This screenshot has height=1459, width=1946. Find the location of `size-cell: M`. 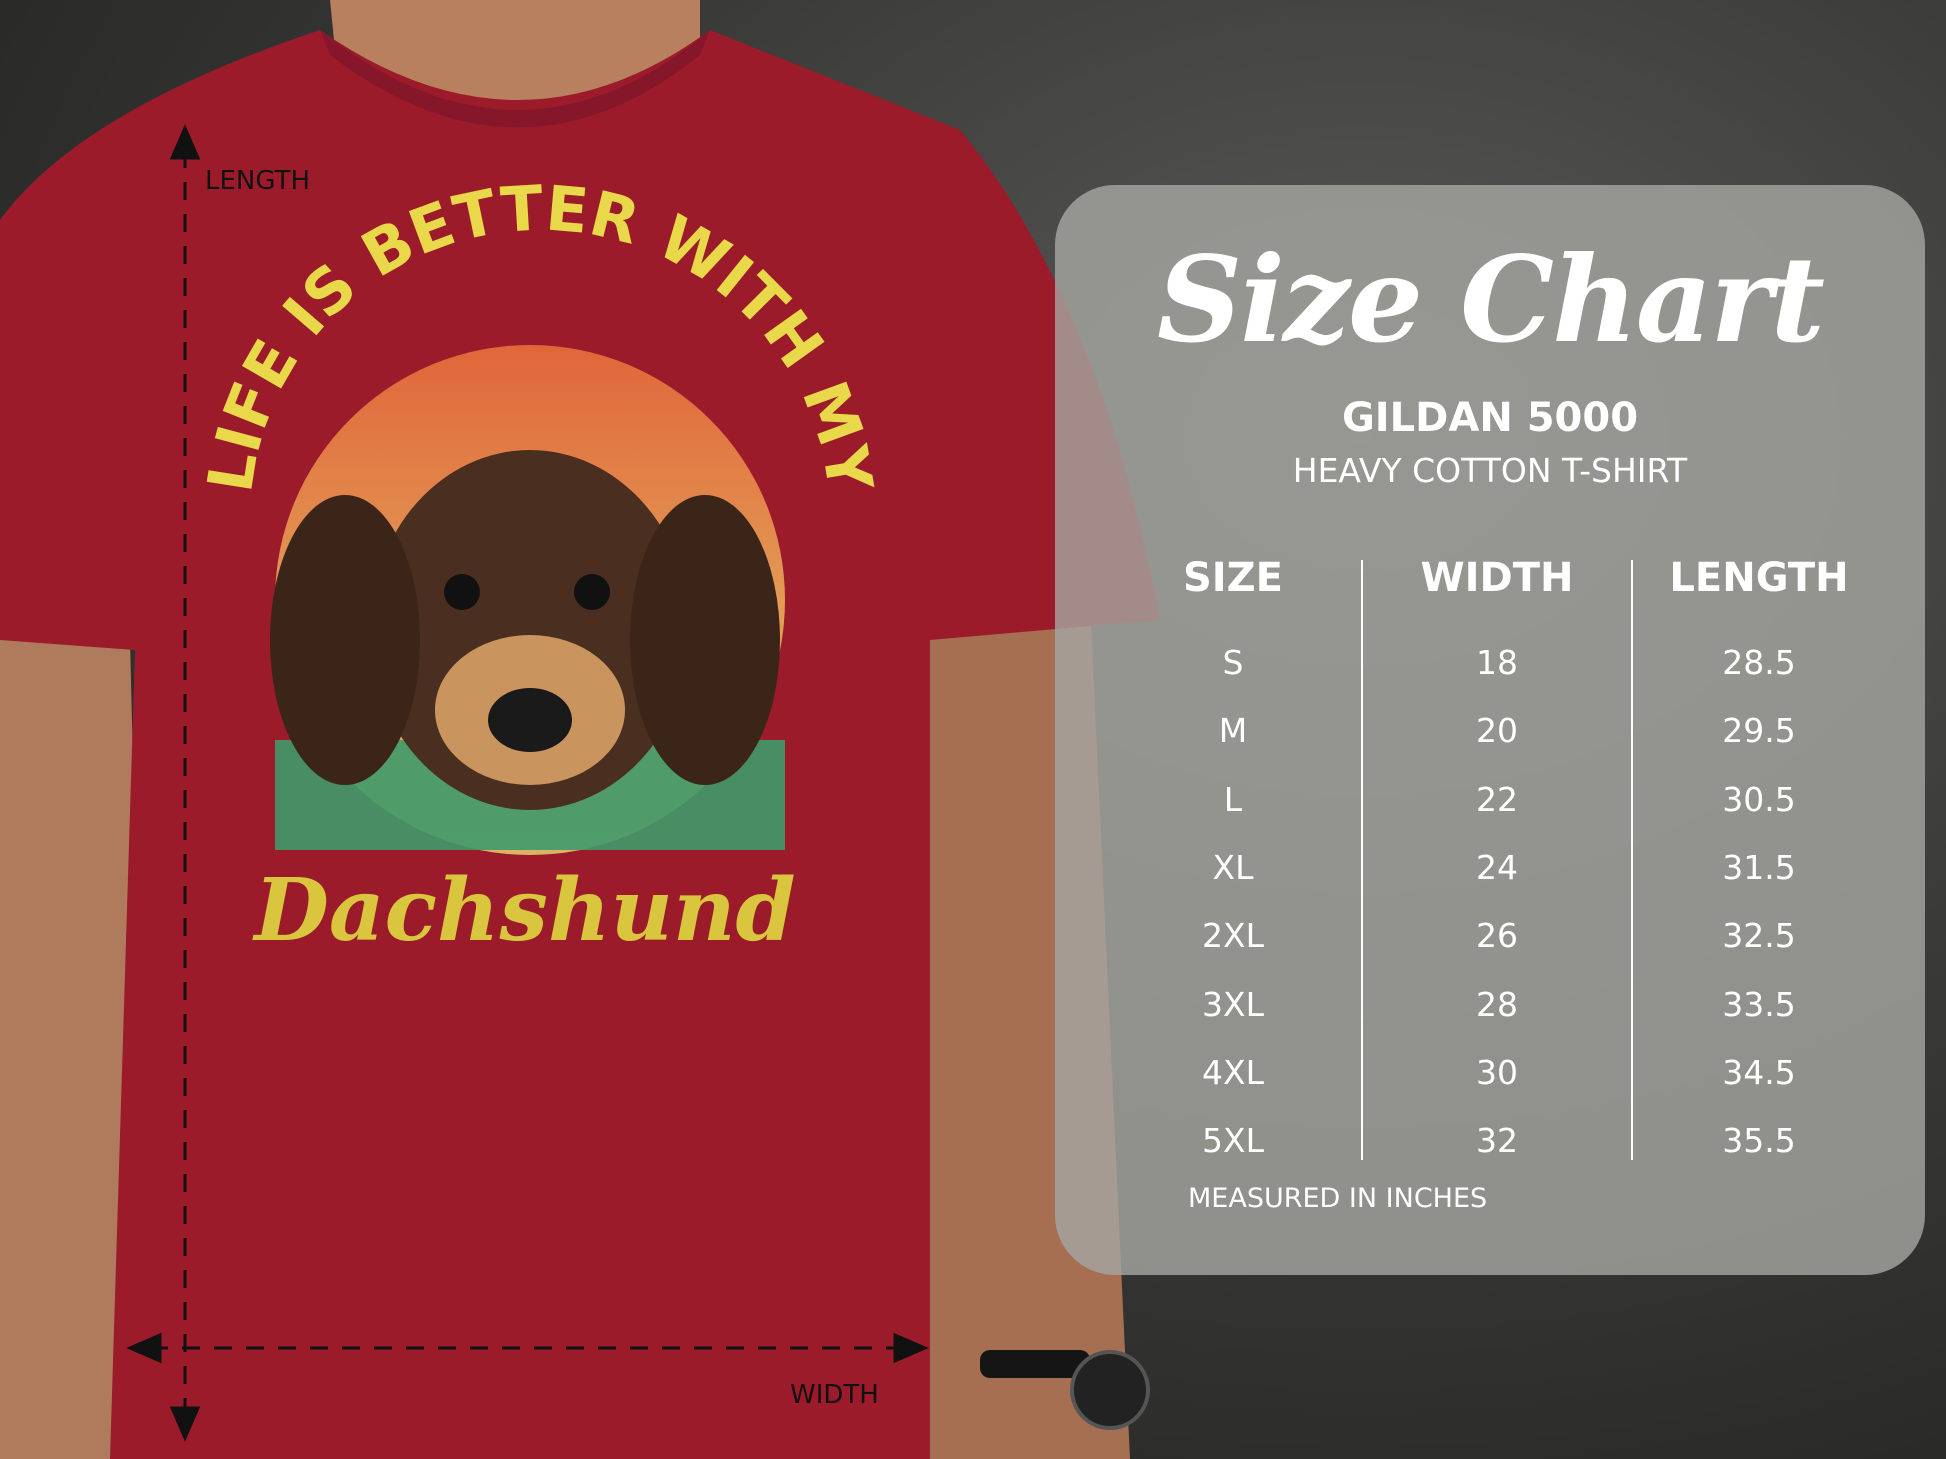

size-cell: M is located at coordinates (1233, 731).